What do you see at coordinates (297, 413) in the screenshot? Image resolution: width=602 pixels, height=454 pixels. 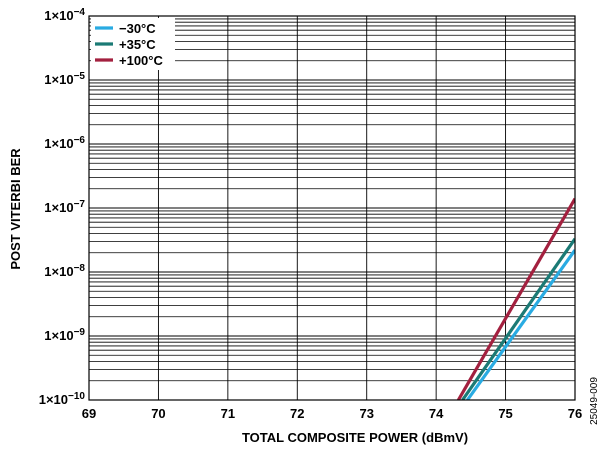 I see `x-tick-label: 72` at bounding box center [297, 413].